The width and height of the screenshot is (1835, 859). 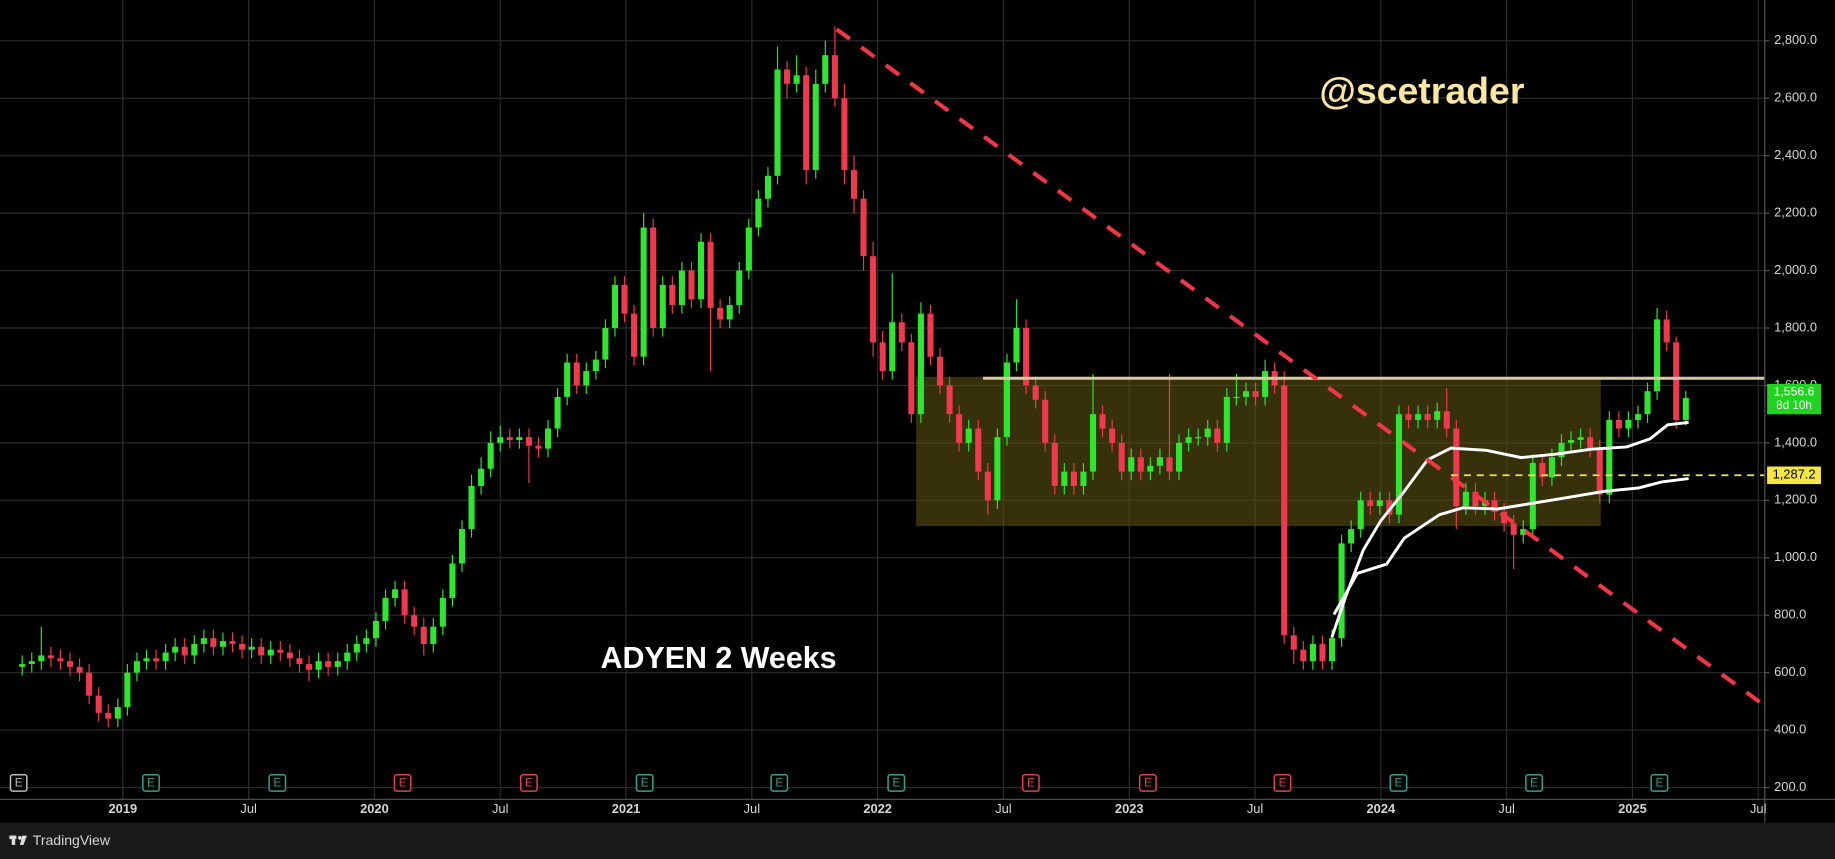 What do you see at coordinates (1790, 614) in the screenshot?
I see `y-tick-label: 800.0` at bounding box center [1790, 614].